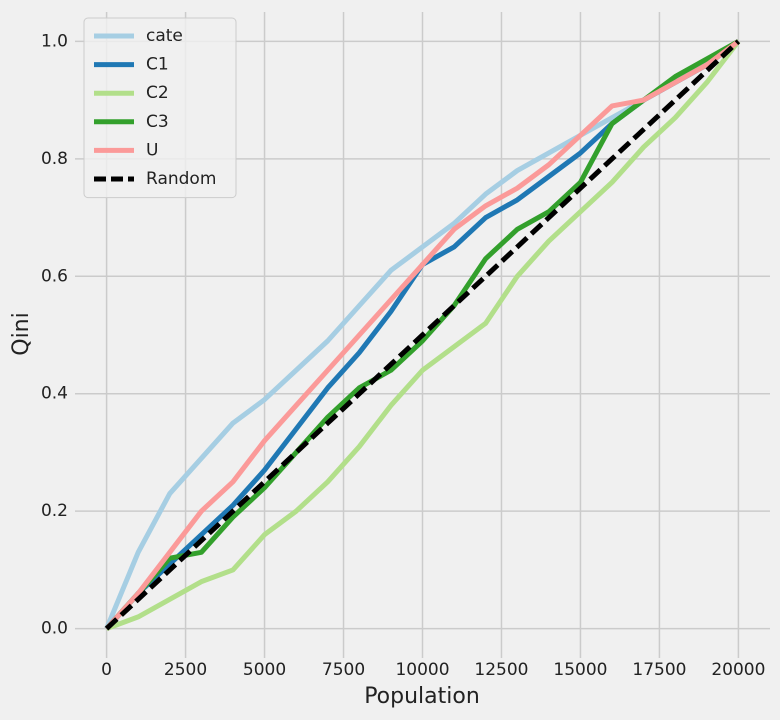  Describe the element at coordinates (157, 65) in the screenshot. I see `legend-label: C1` at that location.